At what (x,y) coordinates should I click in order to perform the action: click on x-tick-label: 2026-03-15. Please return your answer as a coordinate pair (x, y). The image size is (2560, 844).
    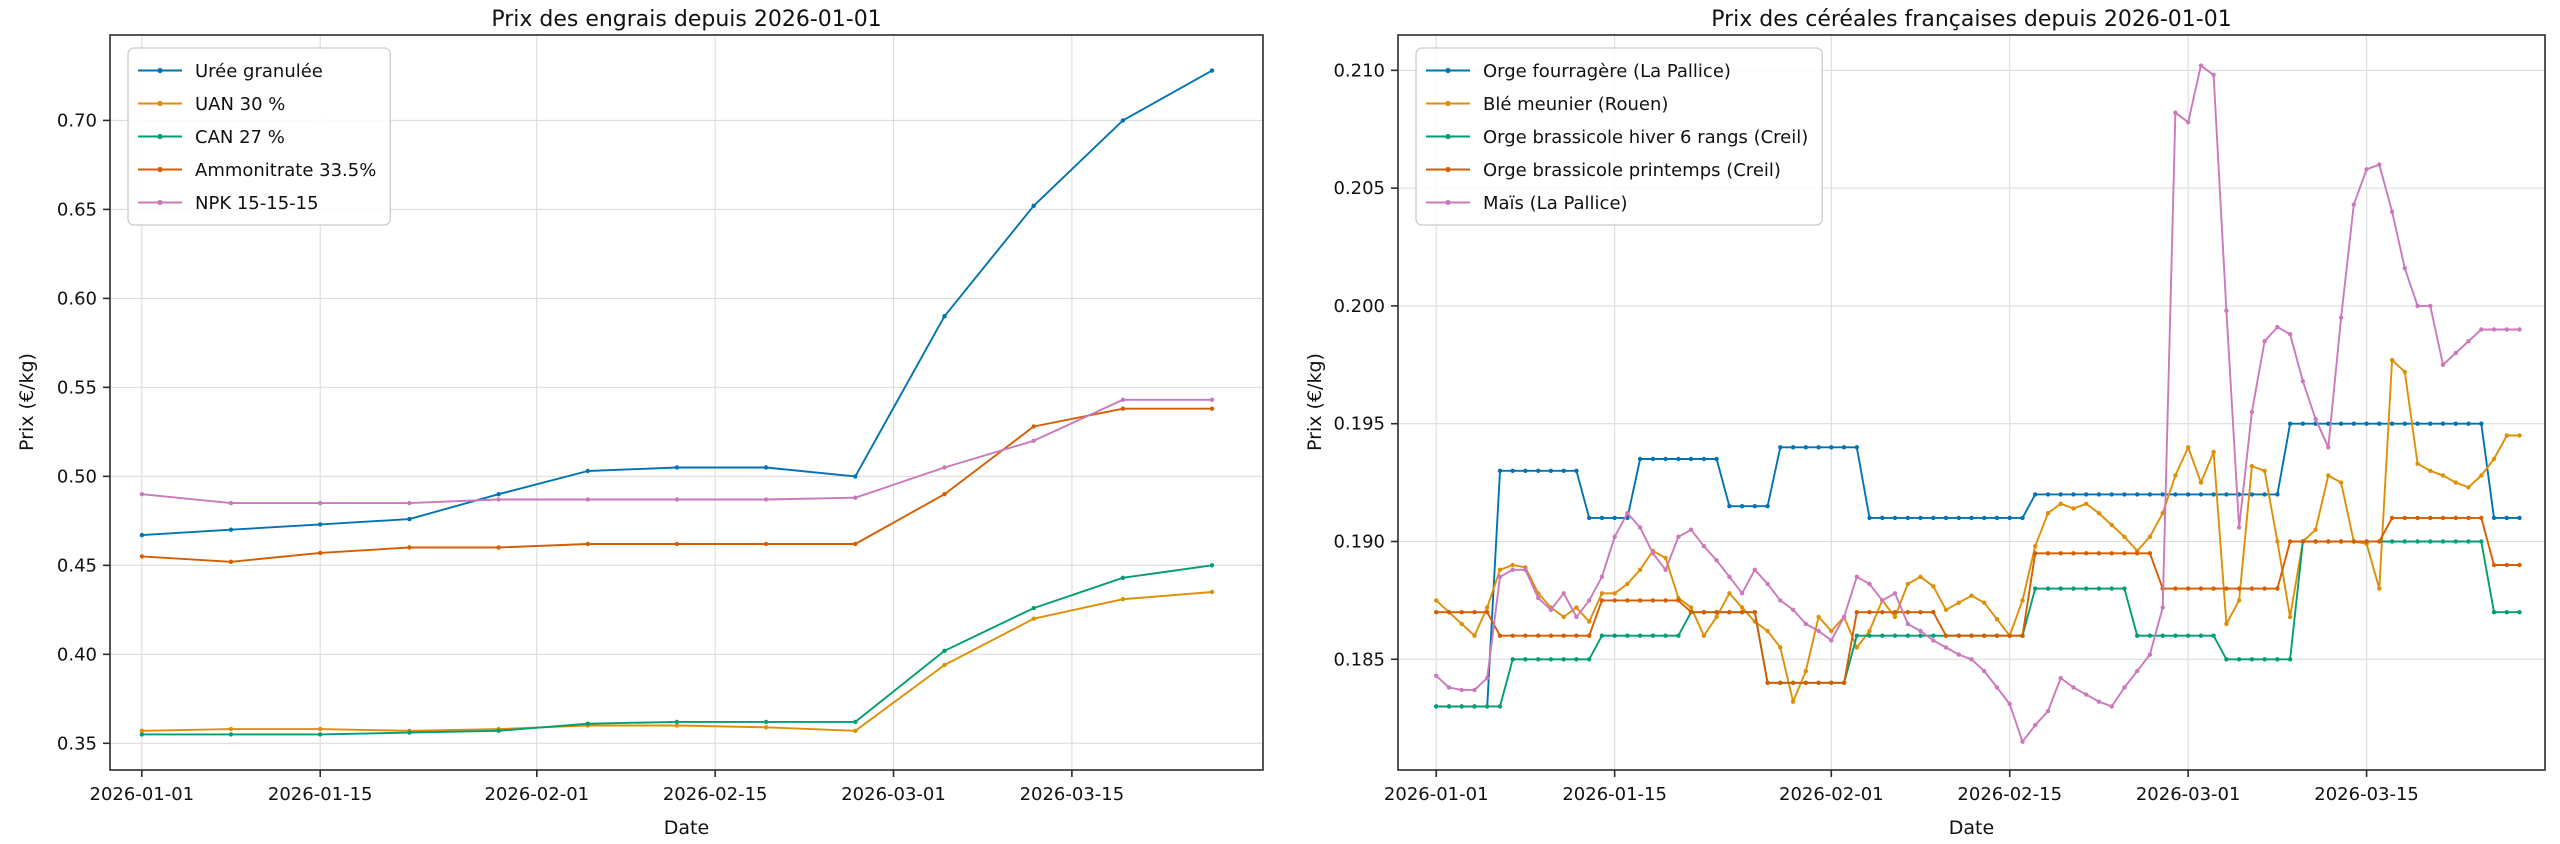
    Looking at the image, I should click on (2366, 794).